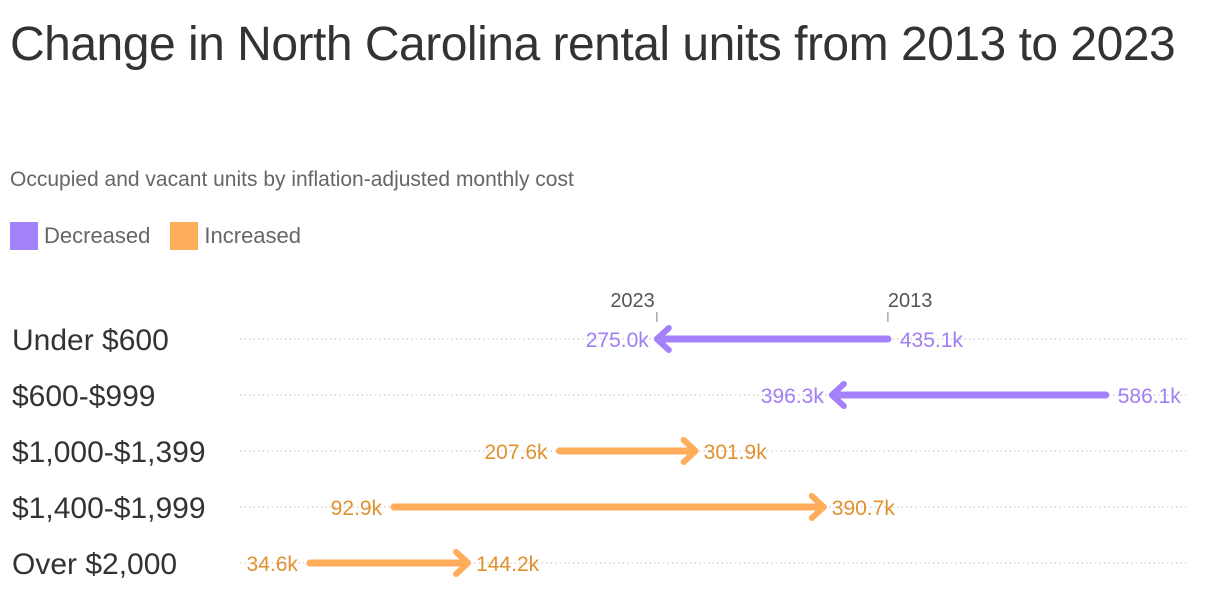 The height and width of the screenshot is (596, 1220). Describe the element at coordinates (864, 508) in the screenshot. I see `value-label-2023: 390.7k` at that location.